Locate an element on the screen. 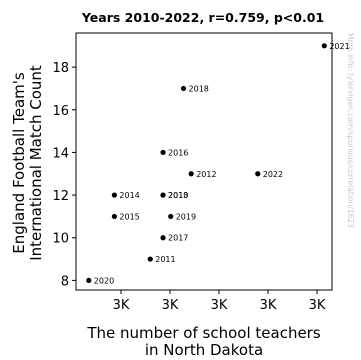 The height and width of the screenshot is (360, 361). data-point-label: 2022 is located at coordinates (273, 174).